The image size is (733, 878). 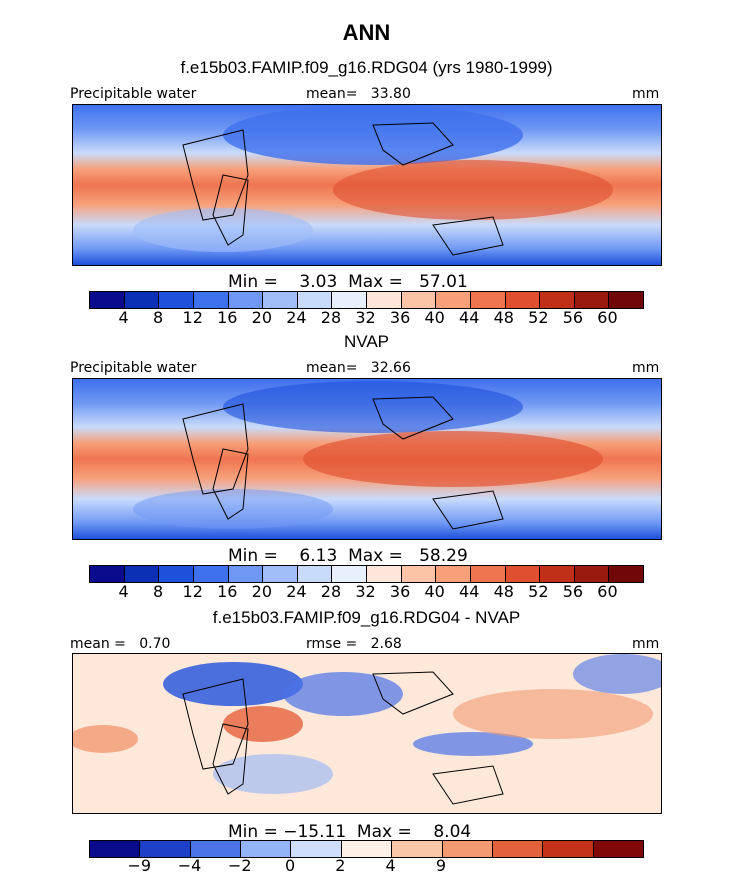 I want to click on obs-colorbar-tick-label: 40, so click(x=434, y=591).